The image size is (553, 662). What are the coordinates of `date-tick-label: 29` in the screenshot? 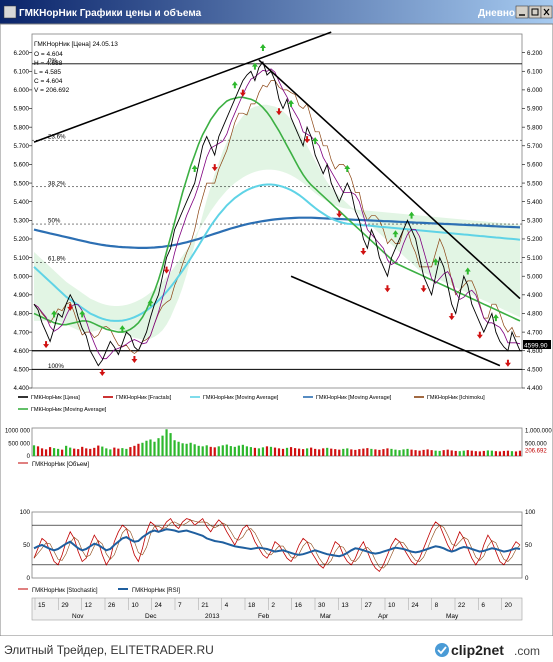 It's located at (65, 605).